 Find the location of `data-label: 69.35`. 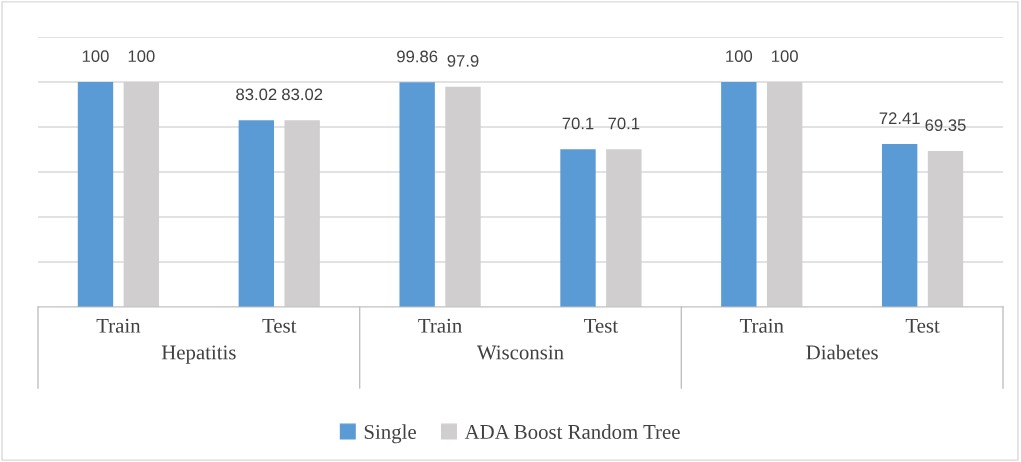

data-label: 69.35 is located at coordinates (945, 125).